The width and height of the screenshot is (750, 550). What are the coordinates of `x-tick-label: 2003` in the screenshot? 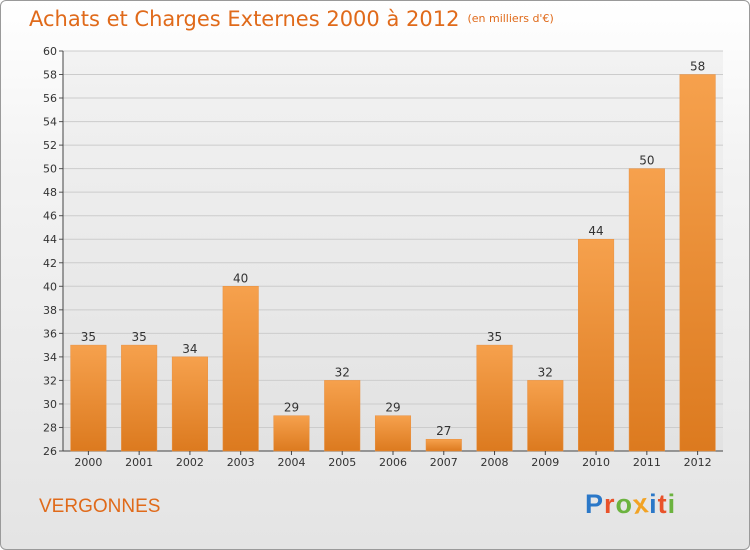 It's located at (241, 462).